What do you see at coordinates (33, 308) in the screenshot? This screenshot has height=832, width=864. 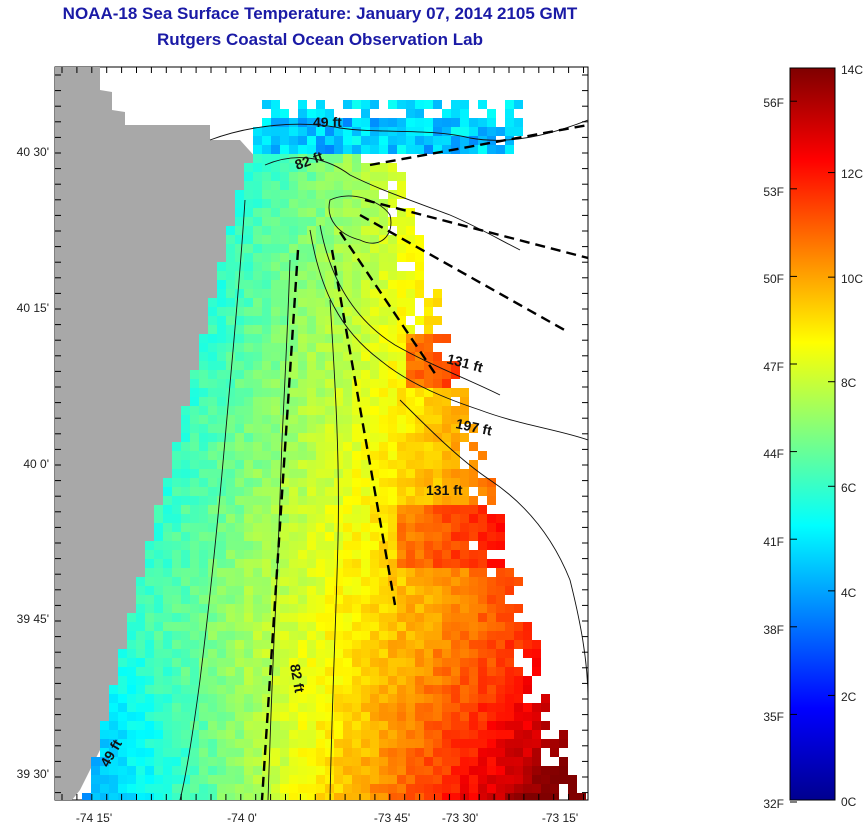 I see `lat-label-40-15: 40 15'` at bounding box center [33, 308].